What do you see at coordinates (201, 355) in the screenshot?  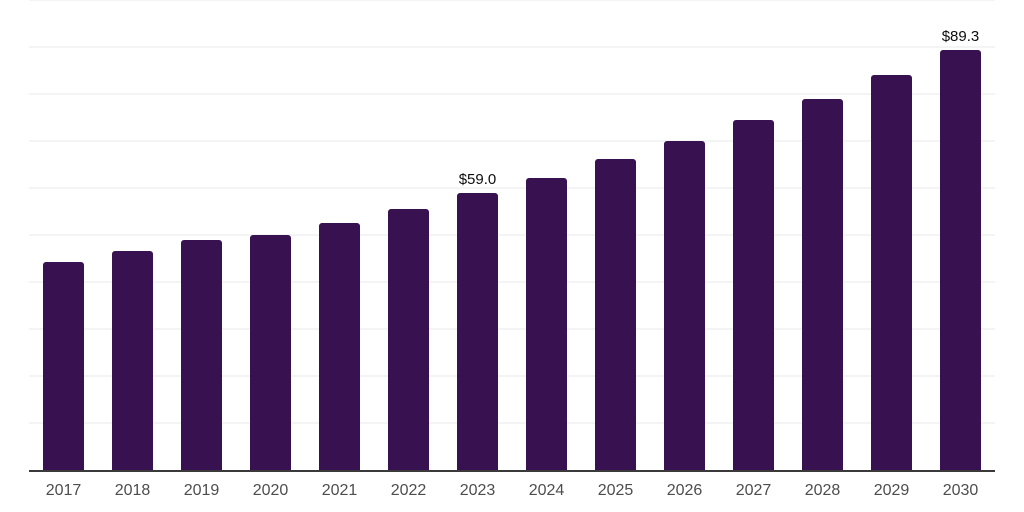 I see `bar-2019` at bounding box center [201, 355].